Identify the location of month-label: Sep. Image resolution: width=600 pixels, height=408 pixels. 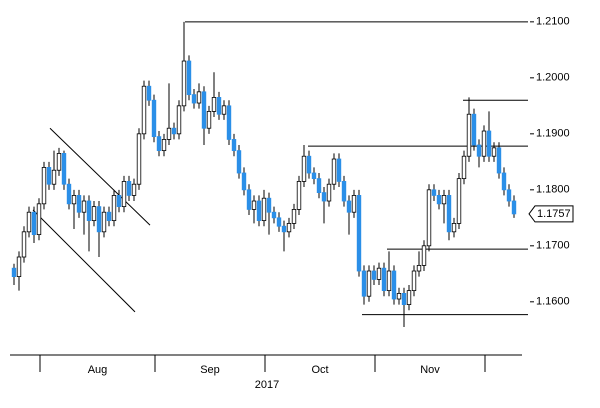
(210, 370).